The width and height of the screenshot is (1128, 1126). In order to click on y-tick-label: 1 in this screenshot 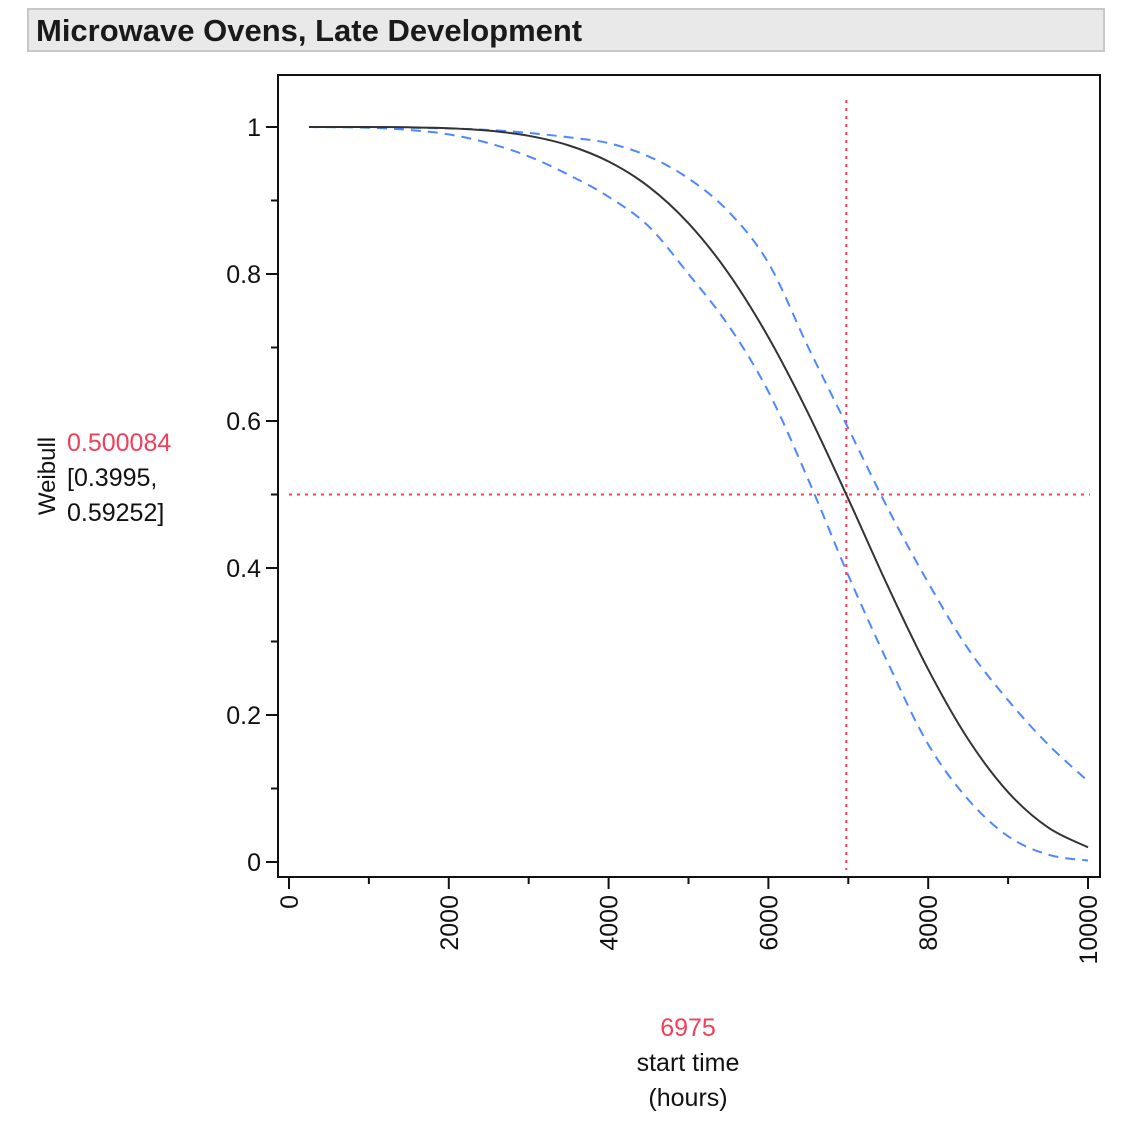, I will do `click(254, 128)`.